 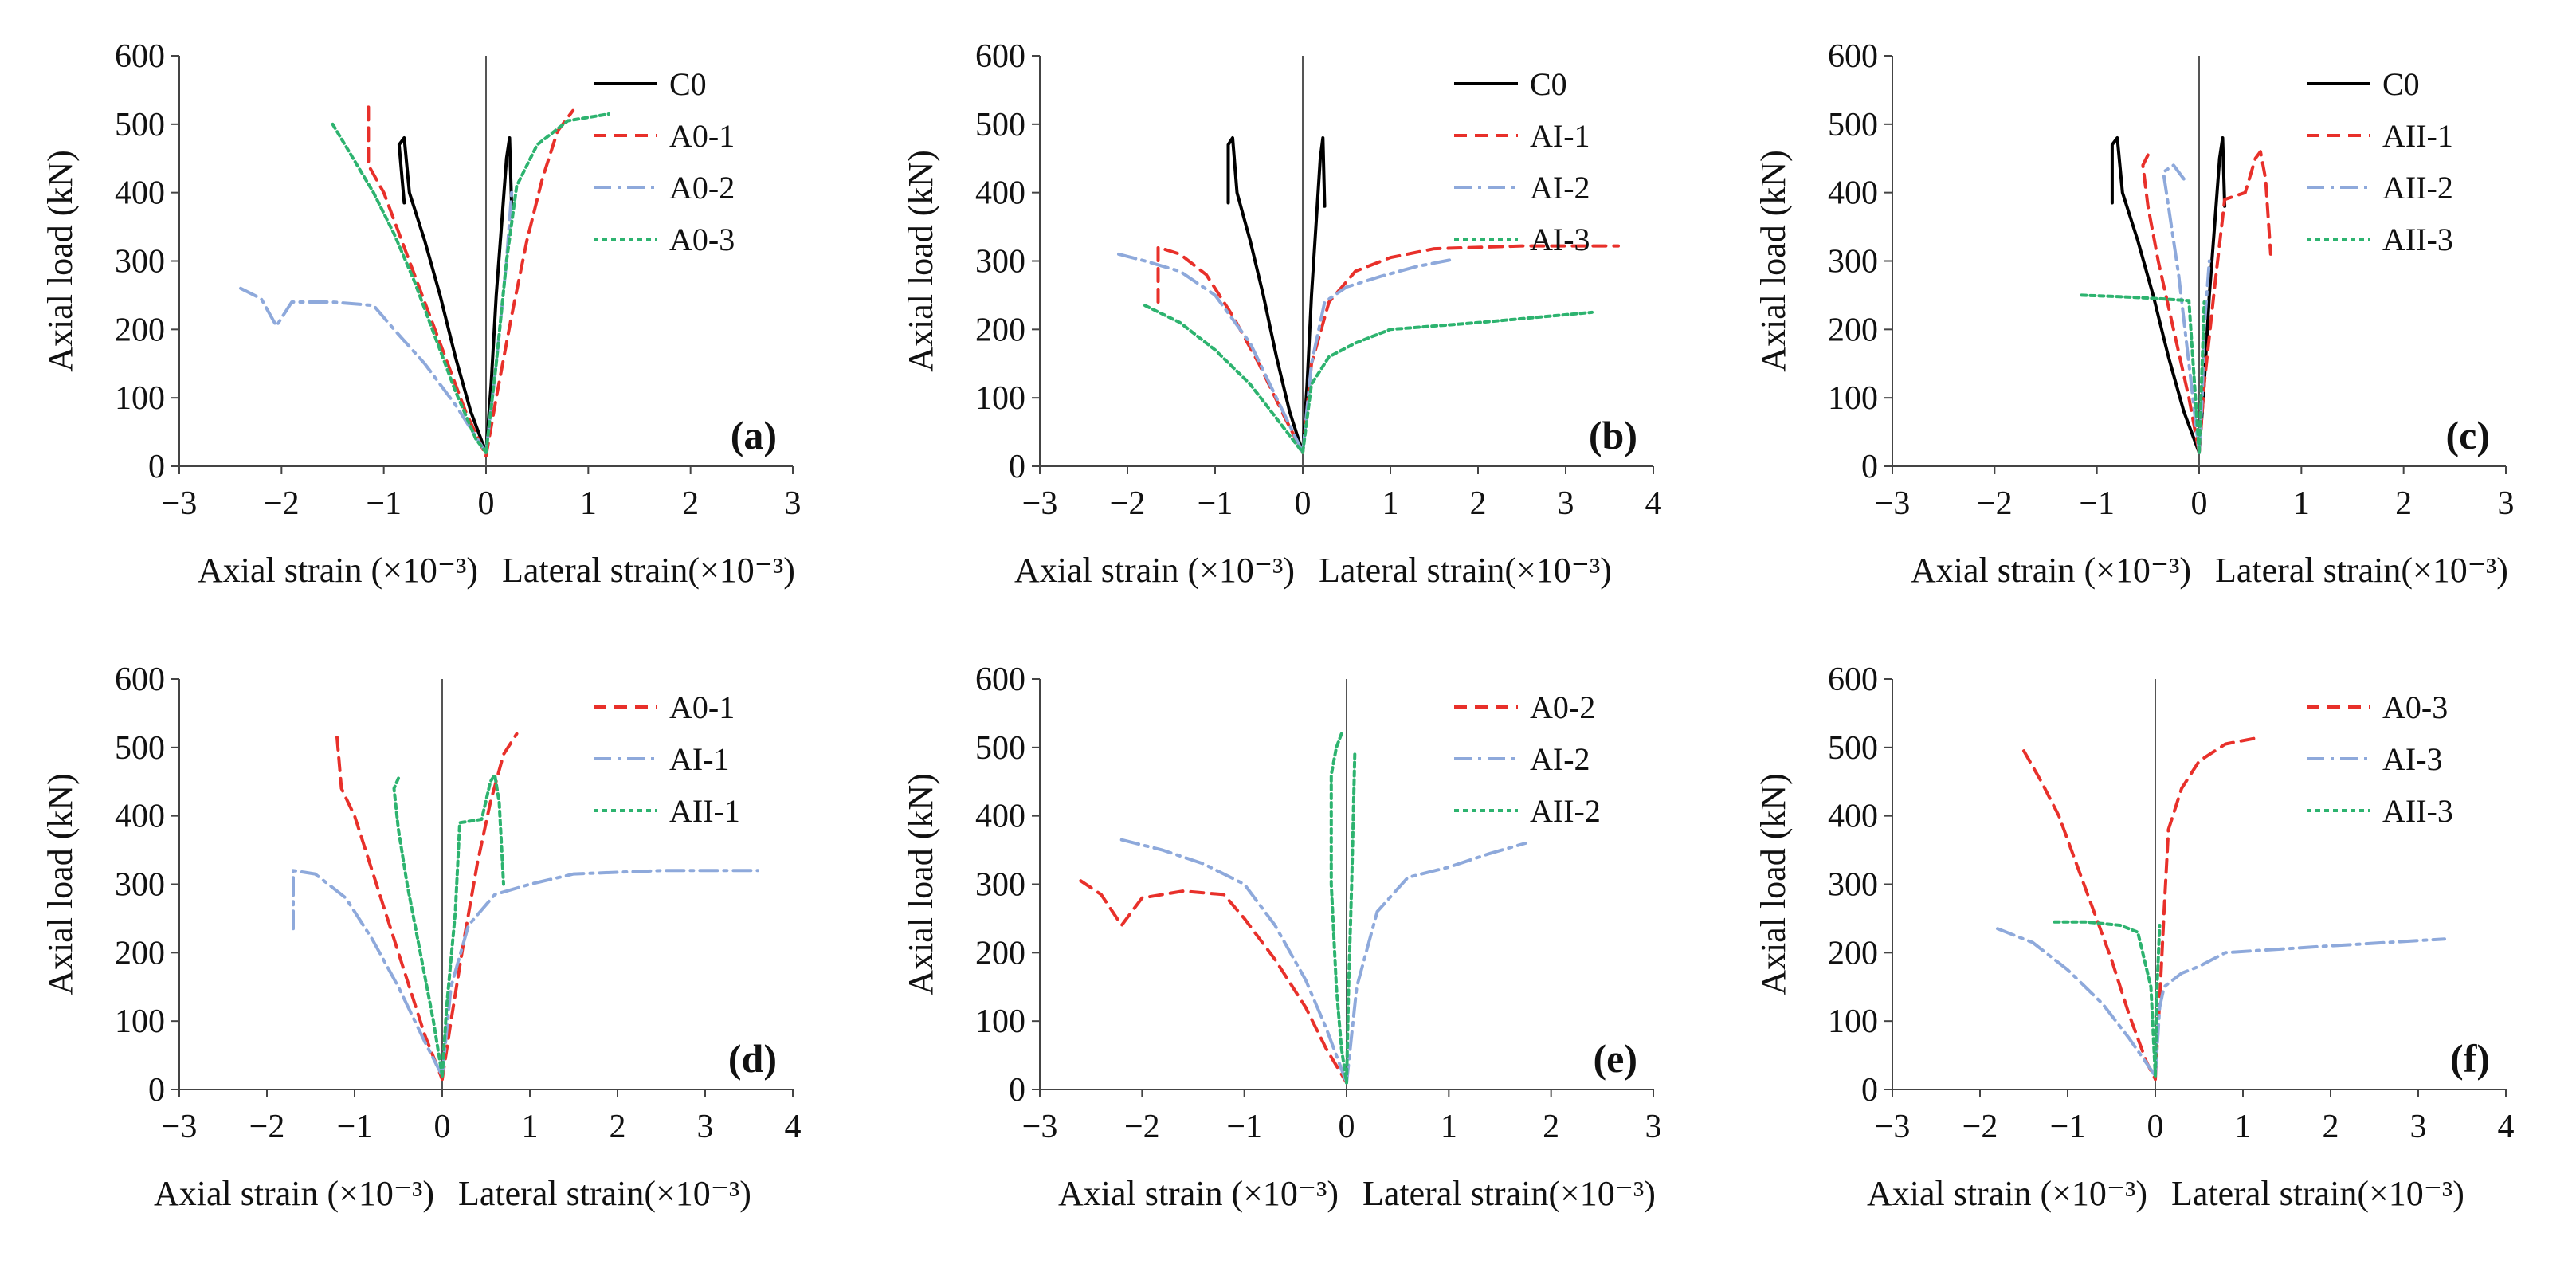 What do you see at coordinates (1613, 435) in the screenshot?
I see `panel-label: (b)` at bounding box center [1613, 435].